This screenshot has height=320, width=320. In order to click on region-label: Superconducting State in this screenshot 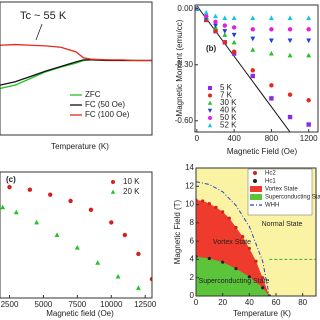, I will do `click(234, 281)`.